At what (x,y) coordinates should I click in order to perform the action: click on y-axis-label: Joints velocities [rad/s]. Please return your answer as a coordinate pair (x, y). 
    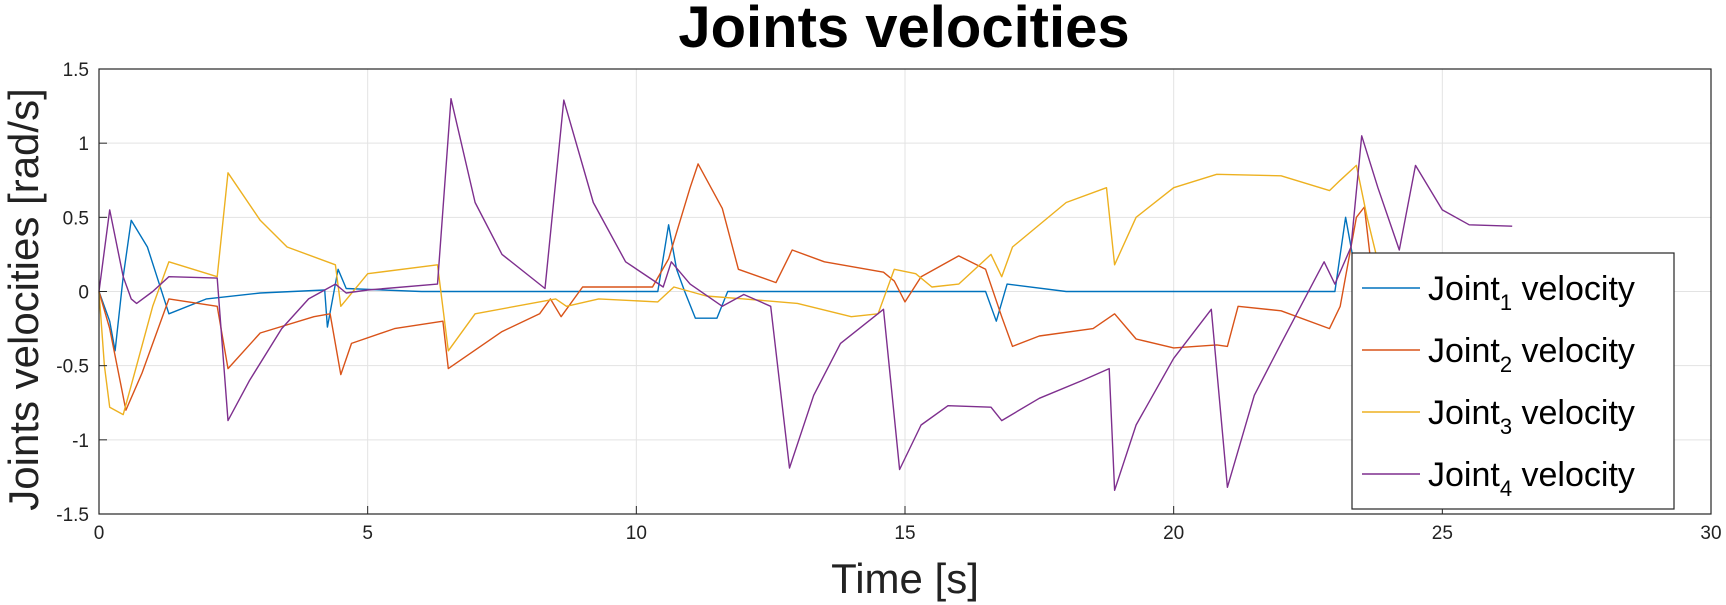
    Looking at the image, I should click on (23, 299).